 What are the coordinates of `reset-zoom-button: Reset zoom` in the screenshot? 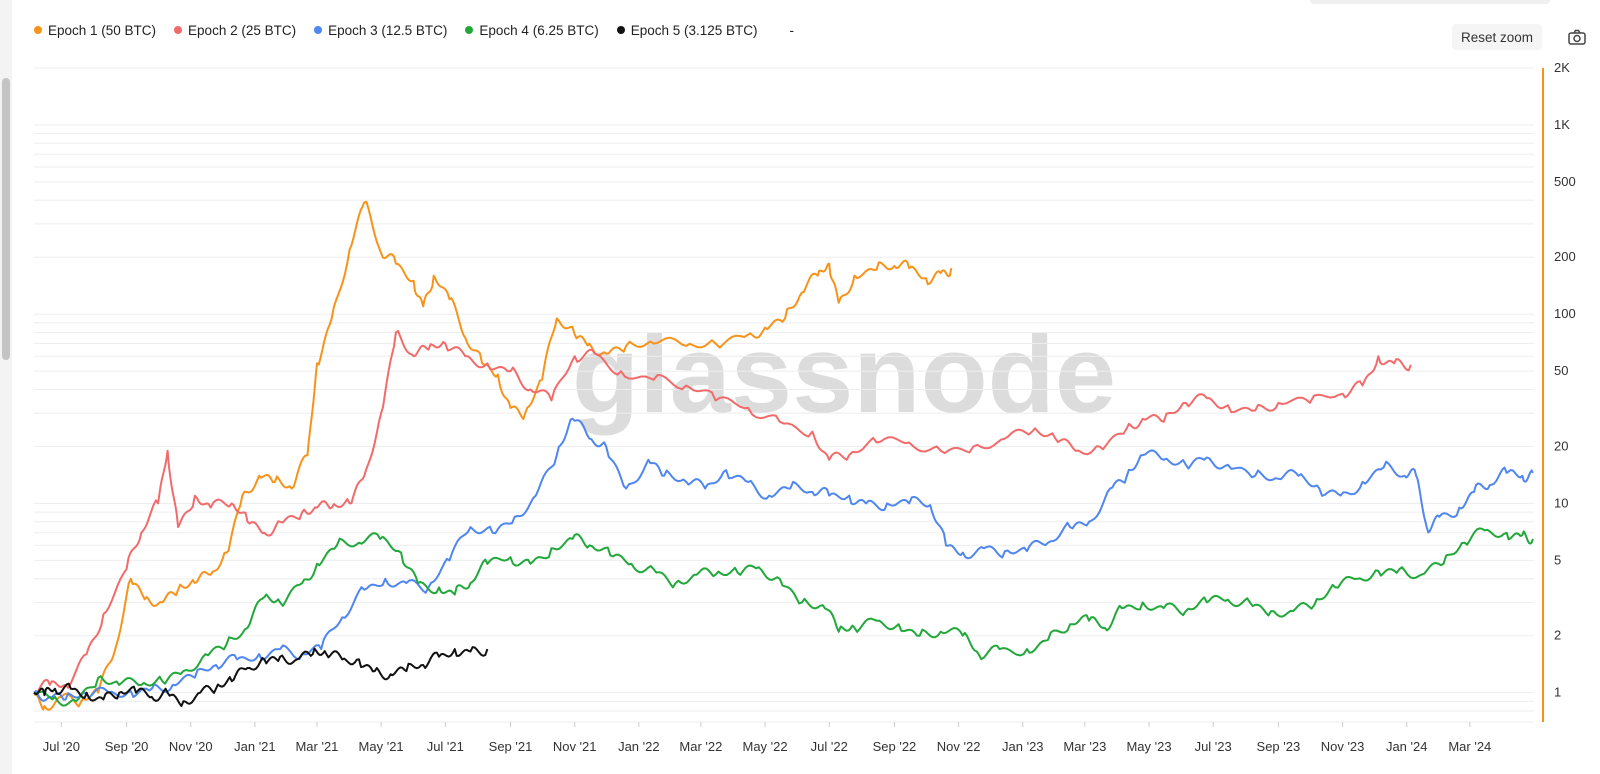 It's located at (1497, 37).